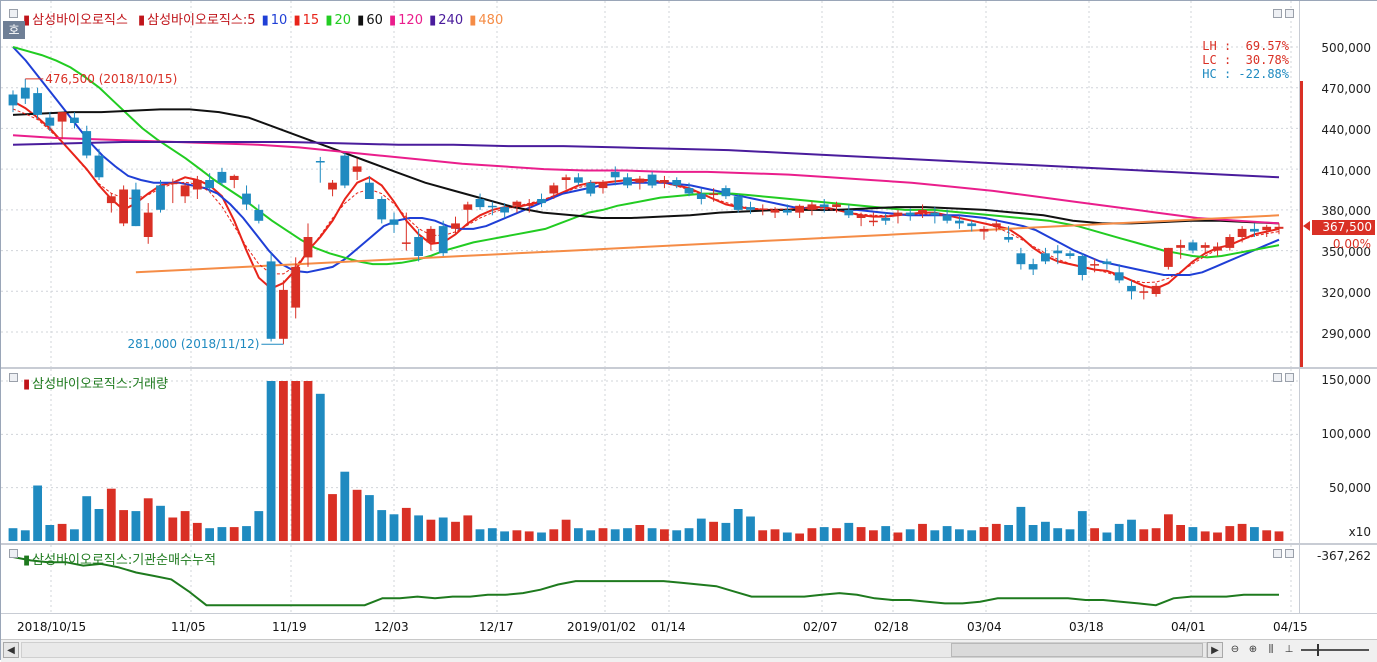  I want to click on institutional-pane: ▮ 삼성바이오로직스:기관순매수누적, so click(650, 579).